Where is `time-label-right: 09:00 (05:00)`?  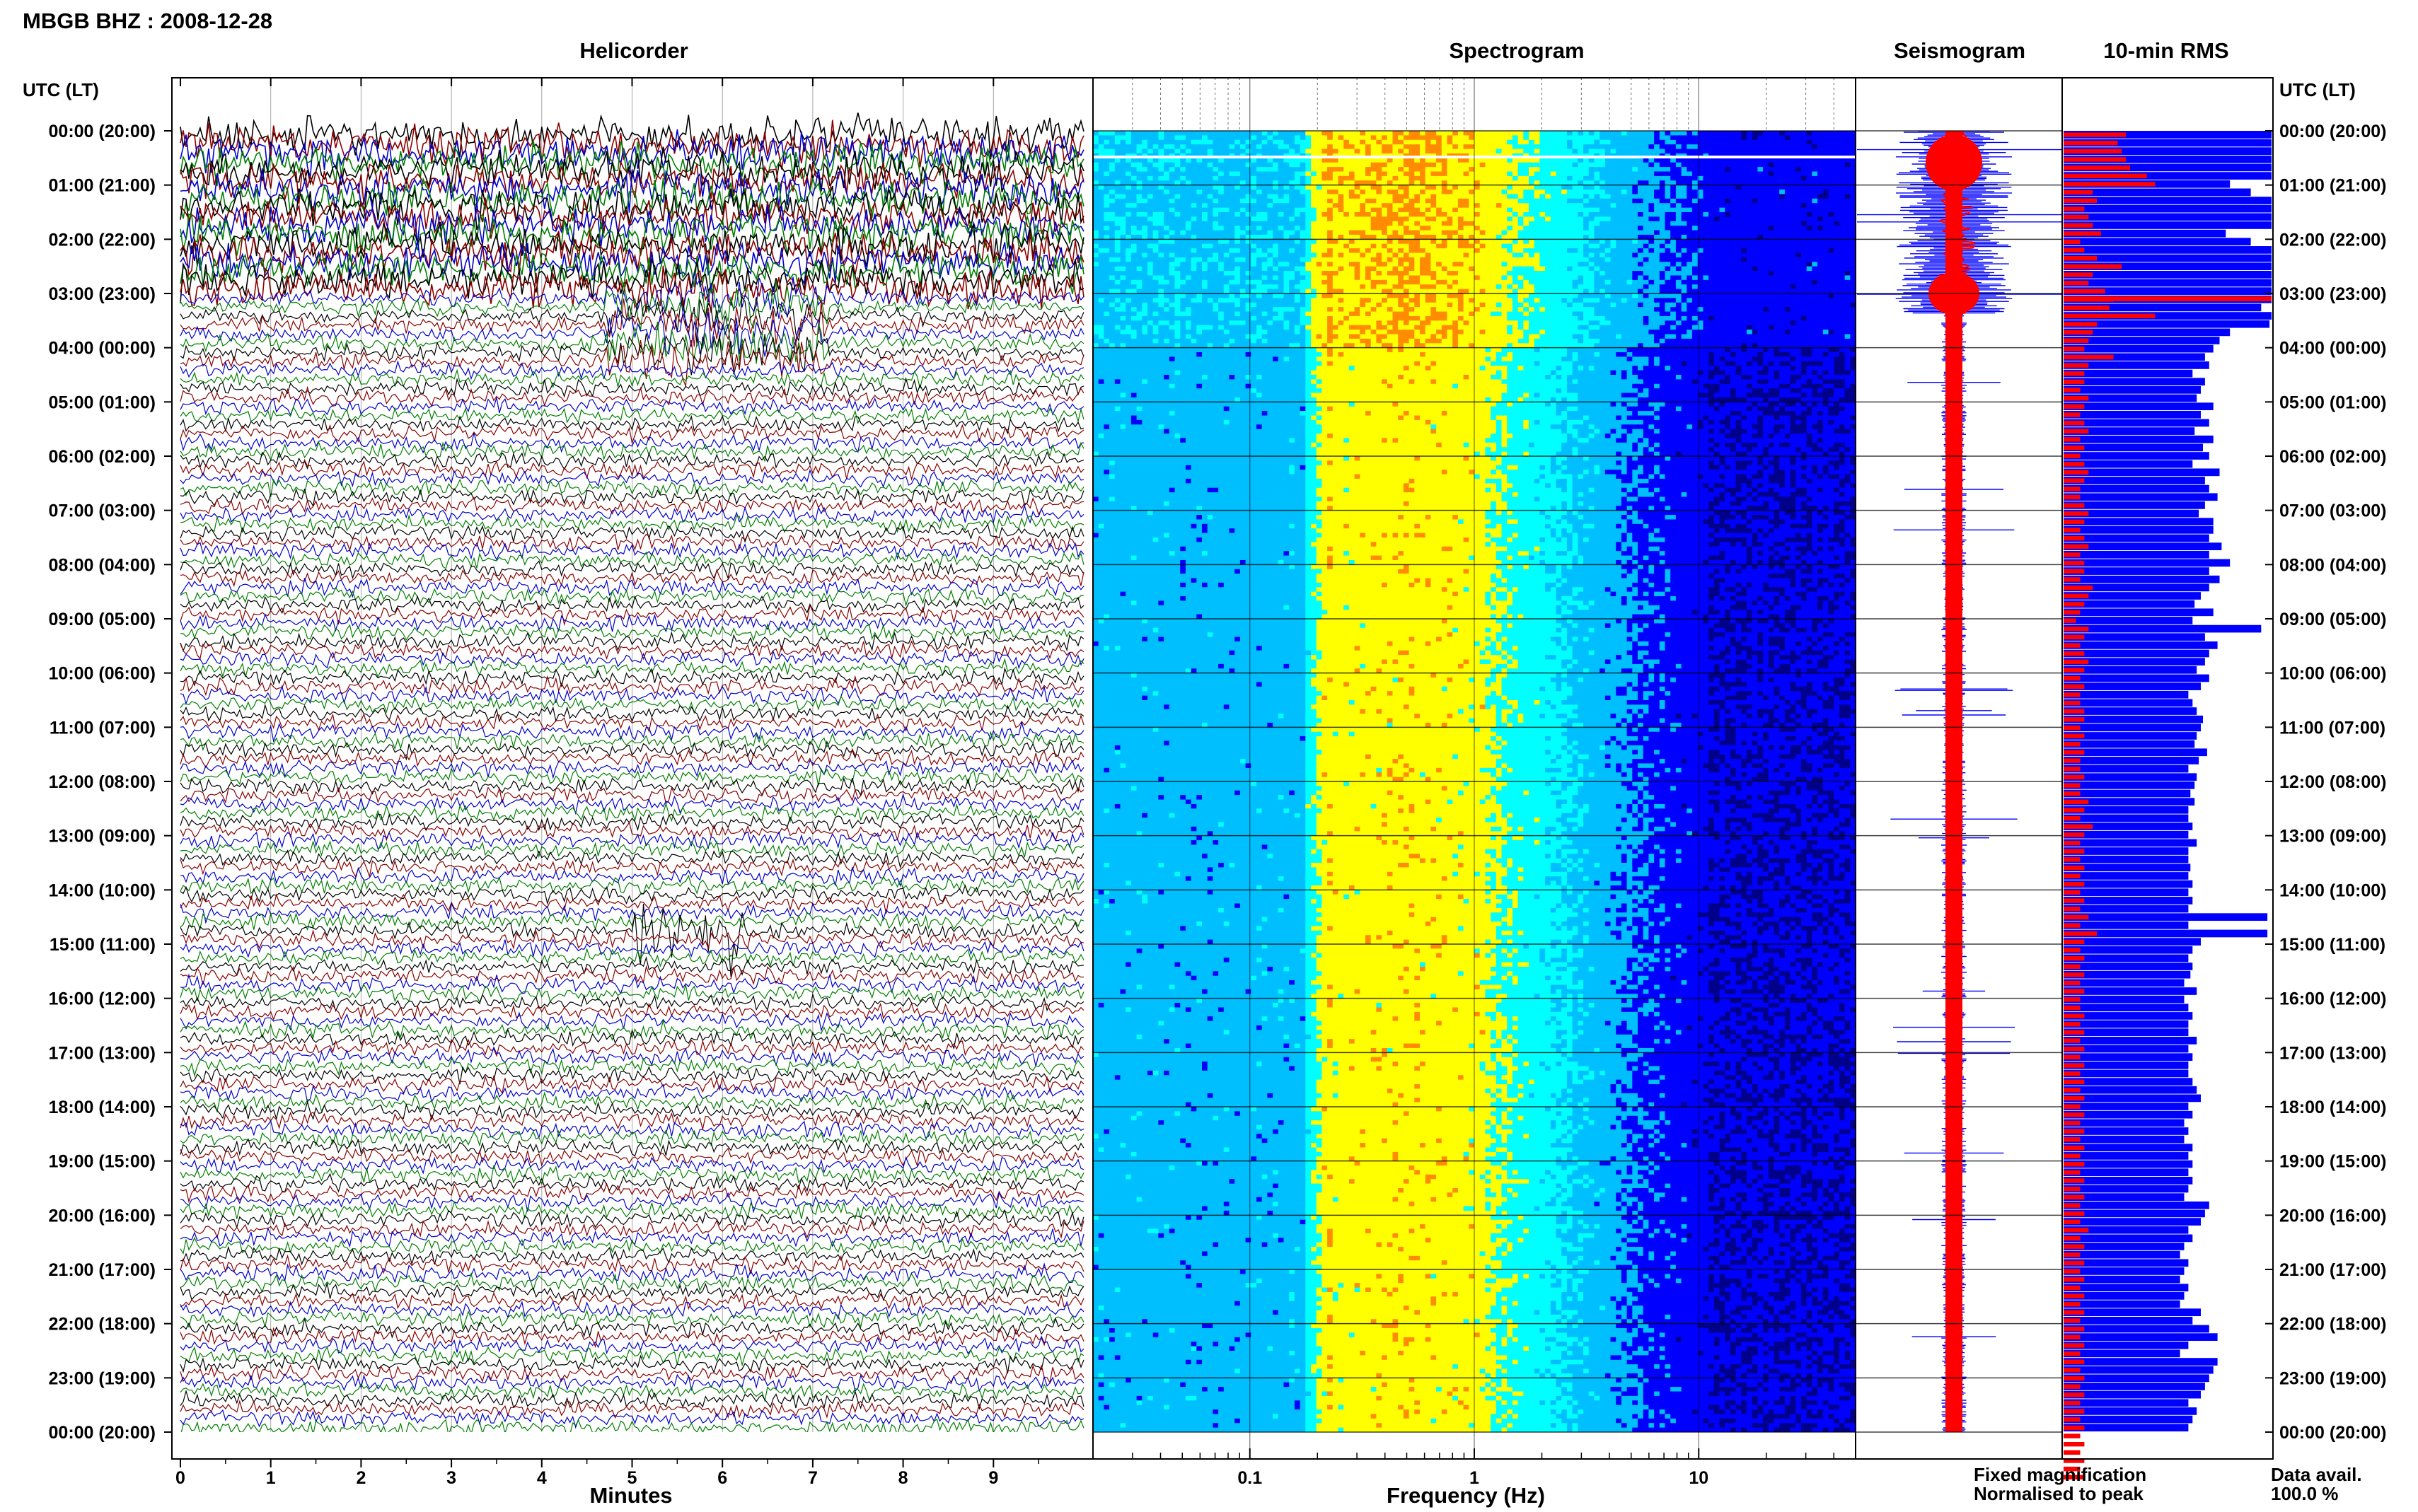
time-label-right: 09:00 (05:00) is located at coordinates (2332, 619).